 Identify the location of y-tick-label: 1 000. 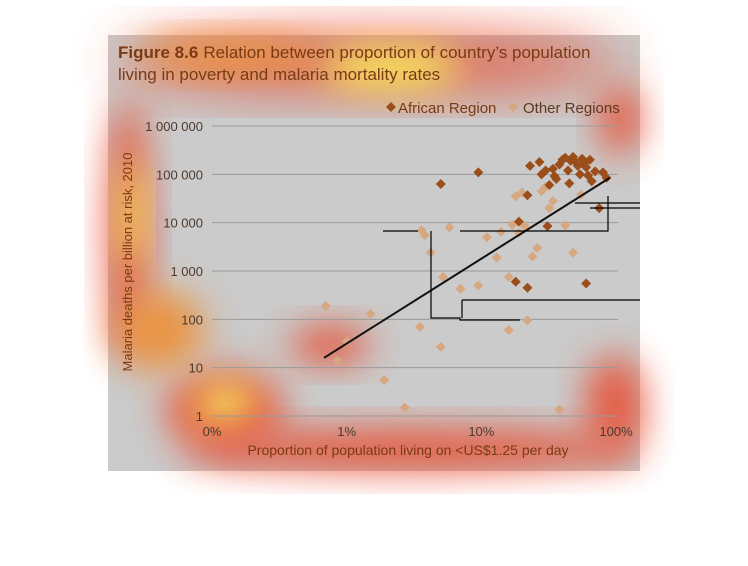
(186, 271).